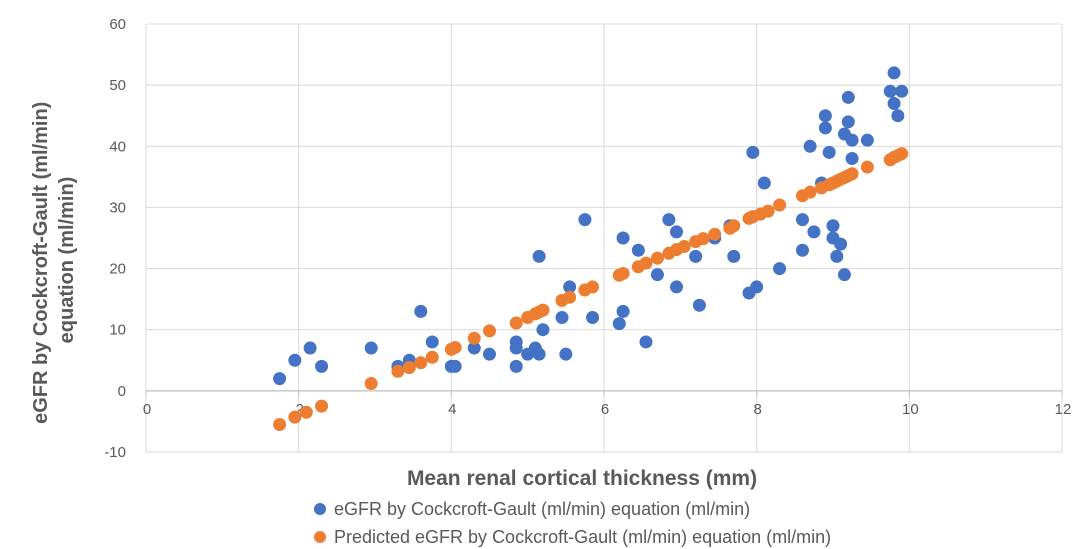 This screenshot has height=549, width=1075. Describe the element at coordinates (117, 146) in the screenshot. I see `y-tick-label: 40` at that location.